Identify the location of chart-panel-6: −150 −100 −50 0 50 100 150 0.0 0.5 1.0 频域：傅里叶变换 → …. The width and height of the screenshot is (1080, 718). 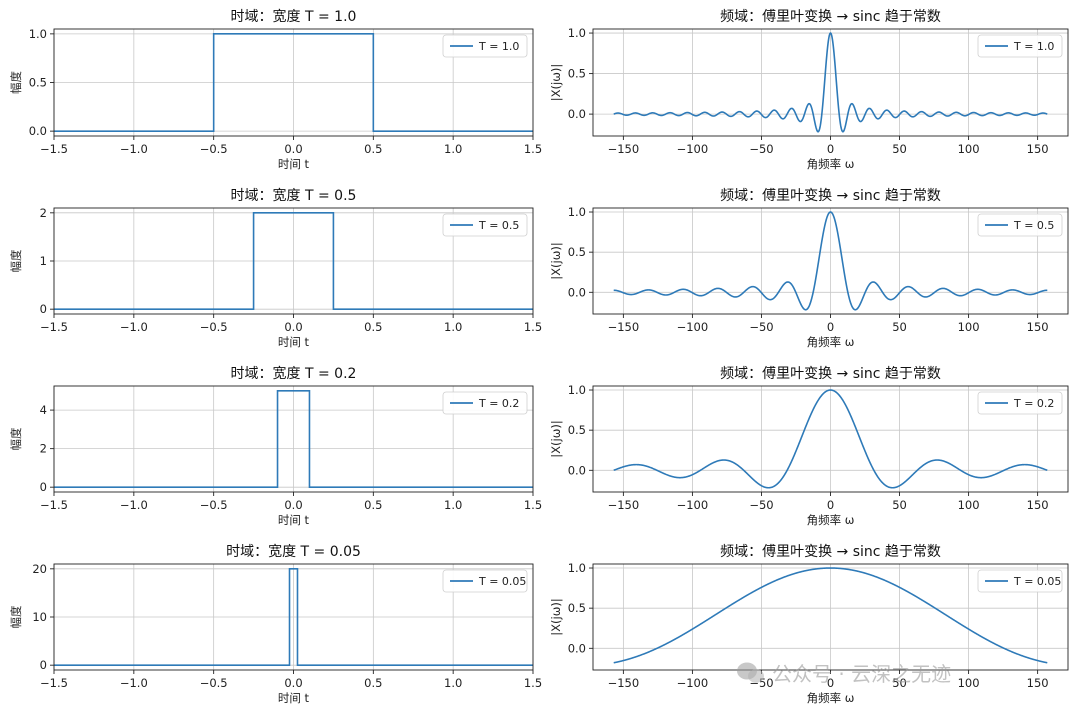
(809, 446).